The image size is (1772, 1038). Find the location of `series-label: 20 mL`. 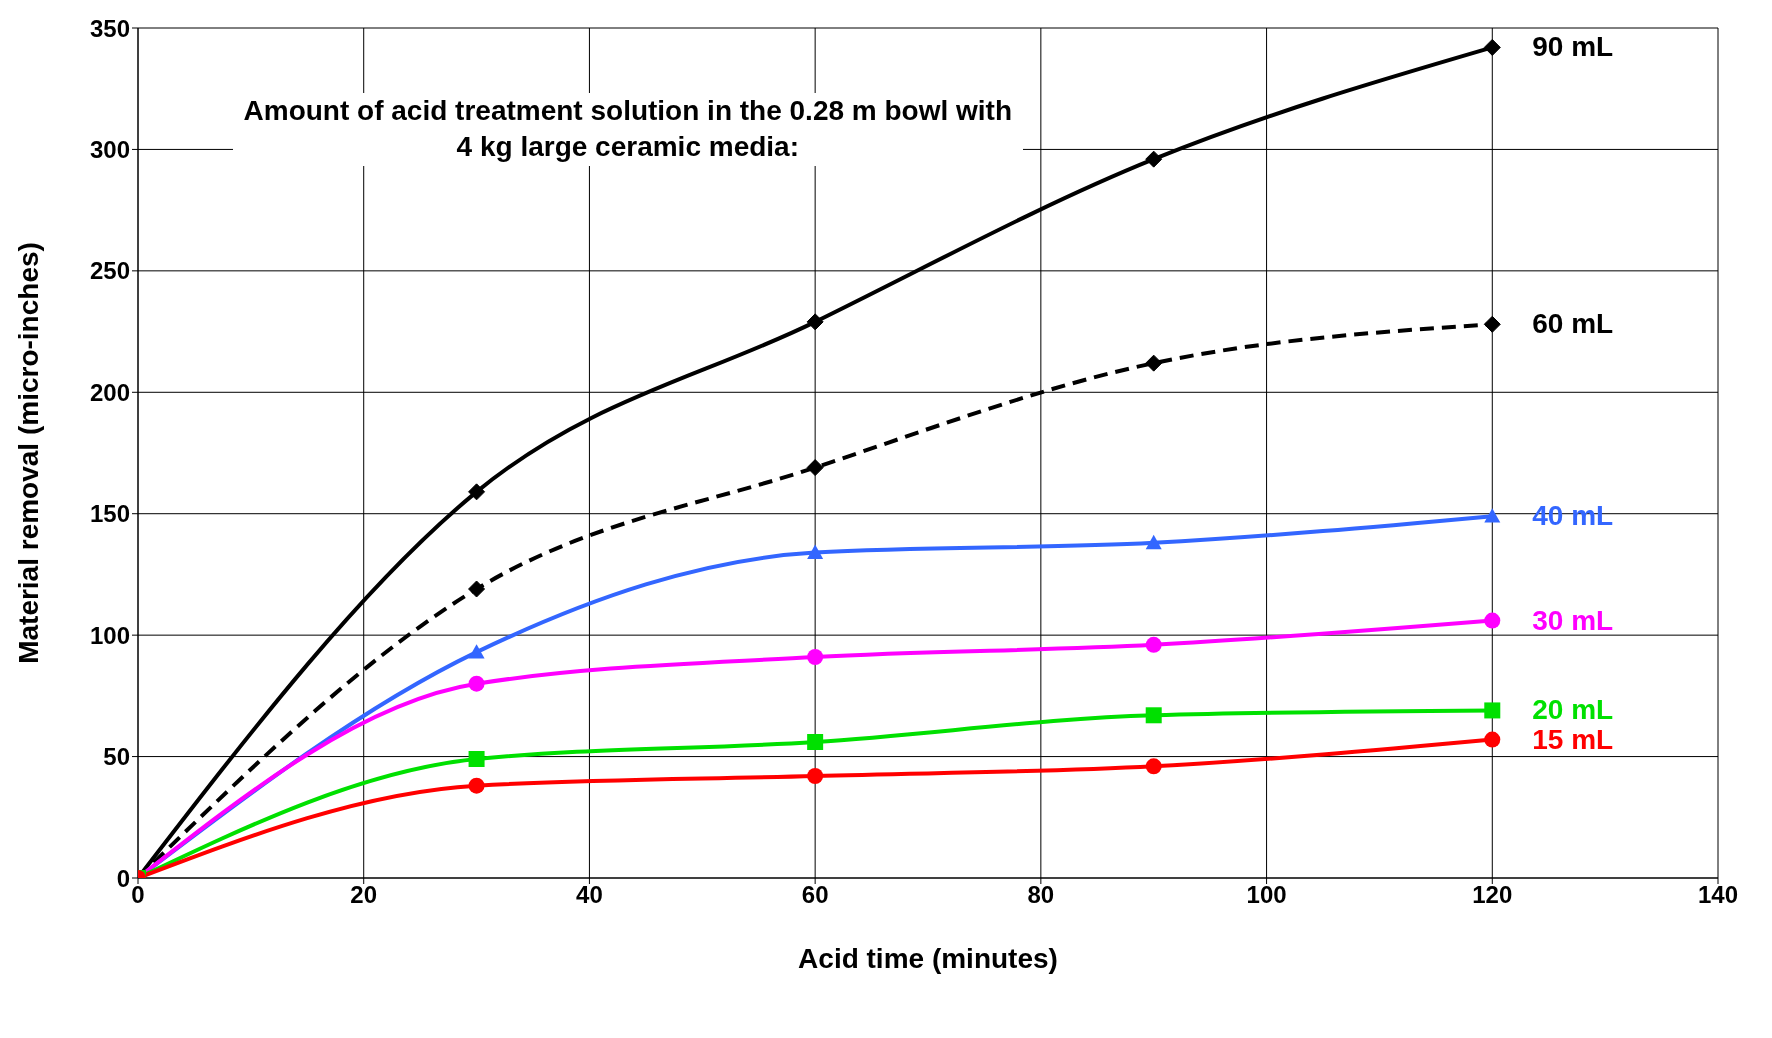

series-label: 20 mL is located at coordinates (1573, 710).